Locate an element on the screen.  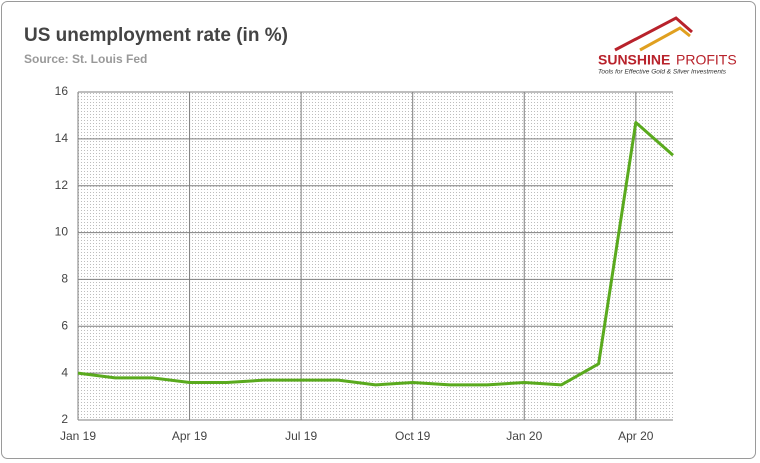
x-tick-label: Apr 19 is located at coordinates (190, 436).